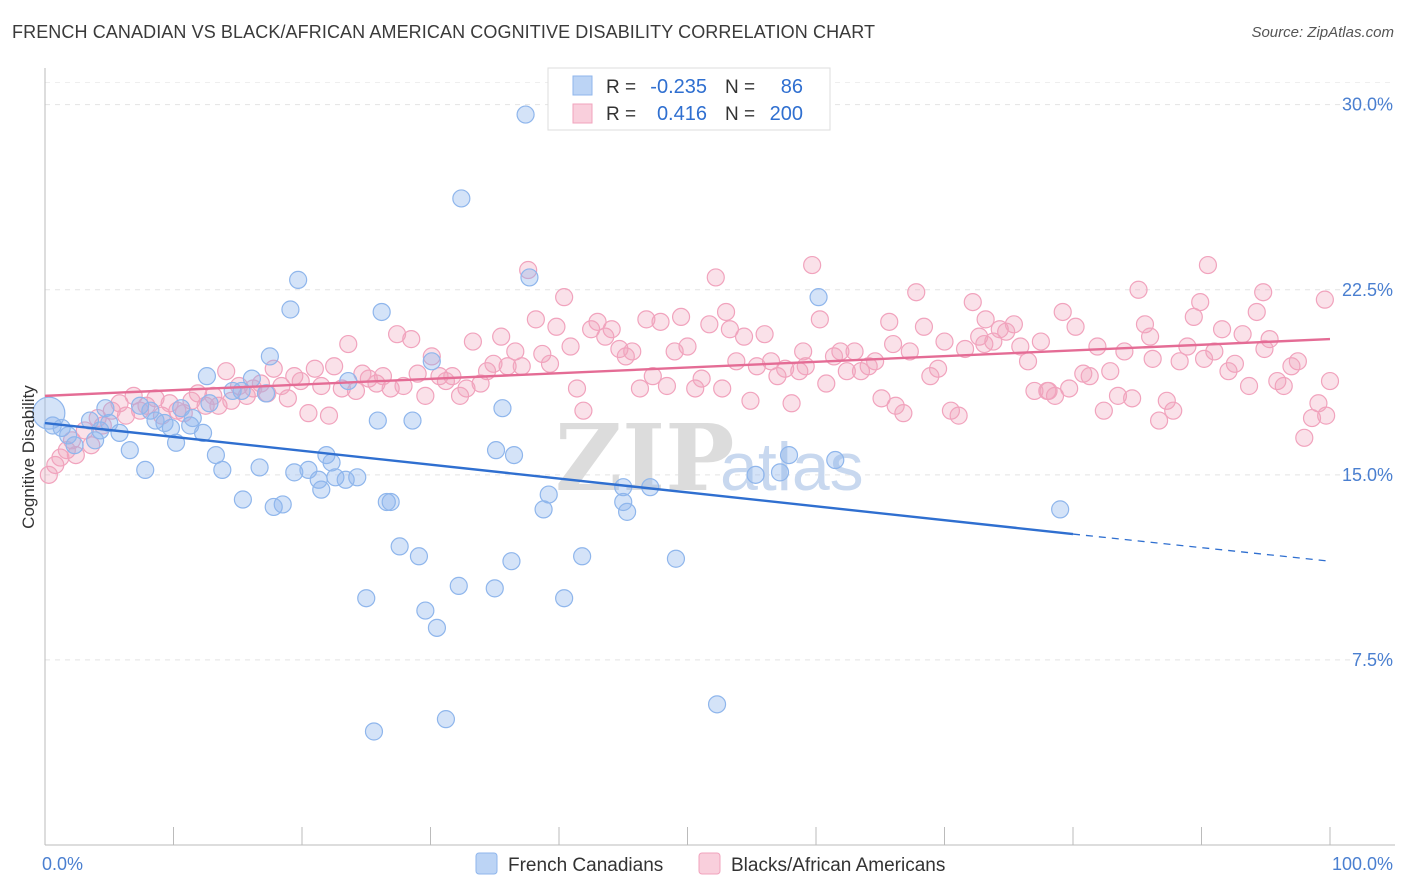 The height and width of the screenshot is (892, 1406). Describe the element at coordinates (62, 864) in the screenshot. I see `x-tick-label: 0.0%` at that location.